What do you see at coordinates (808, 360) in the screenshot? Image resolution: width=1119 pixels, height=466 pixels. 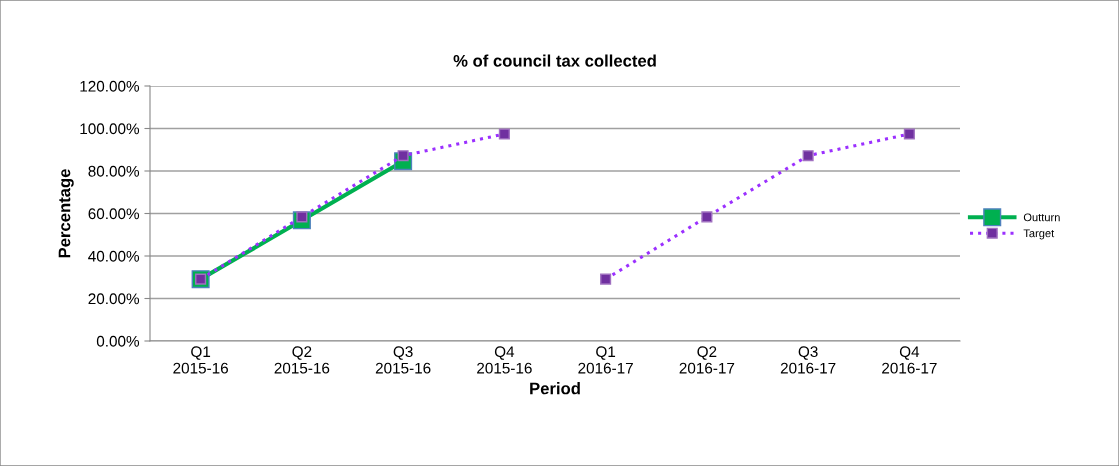 I see `x-tick-label: Q3 2016-17` at bounding box center [808, 360].